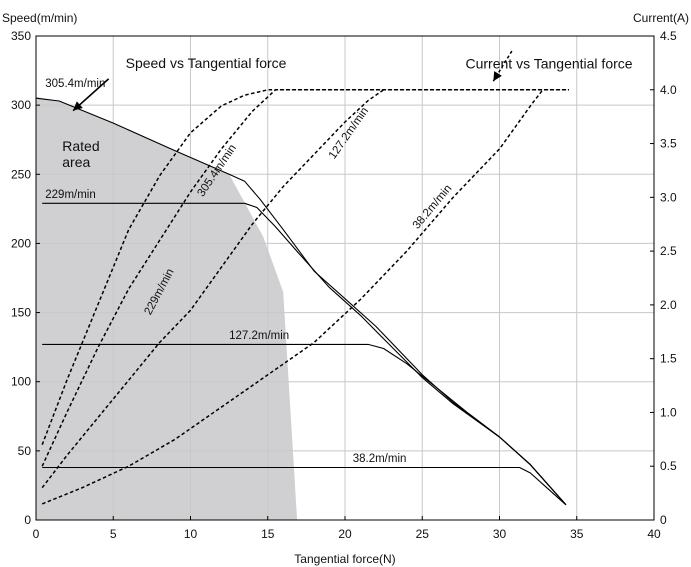 This screenshot has width=691, height=567. Describe the element at coordinates (668, 197) in the screenshot. I see `y-right-tick-label: 3.0` at that location.